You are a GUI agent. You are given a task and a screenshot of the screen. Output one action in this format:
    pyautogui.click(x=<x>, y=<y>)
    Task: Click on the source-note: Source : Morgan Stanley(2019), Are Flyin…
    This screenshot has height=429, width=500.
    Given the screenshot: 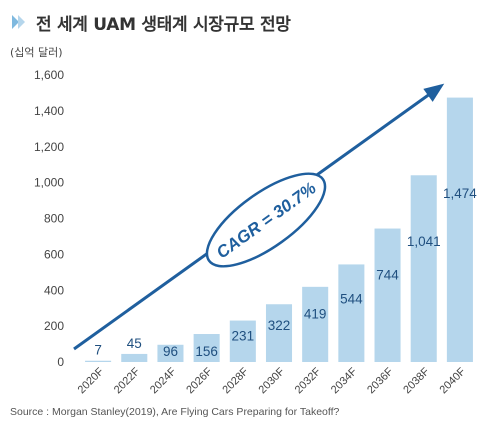 What is the action you would take?
    pyautogui.click(x=175, y=412)
    